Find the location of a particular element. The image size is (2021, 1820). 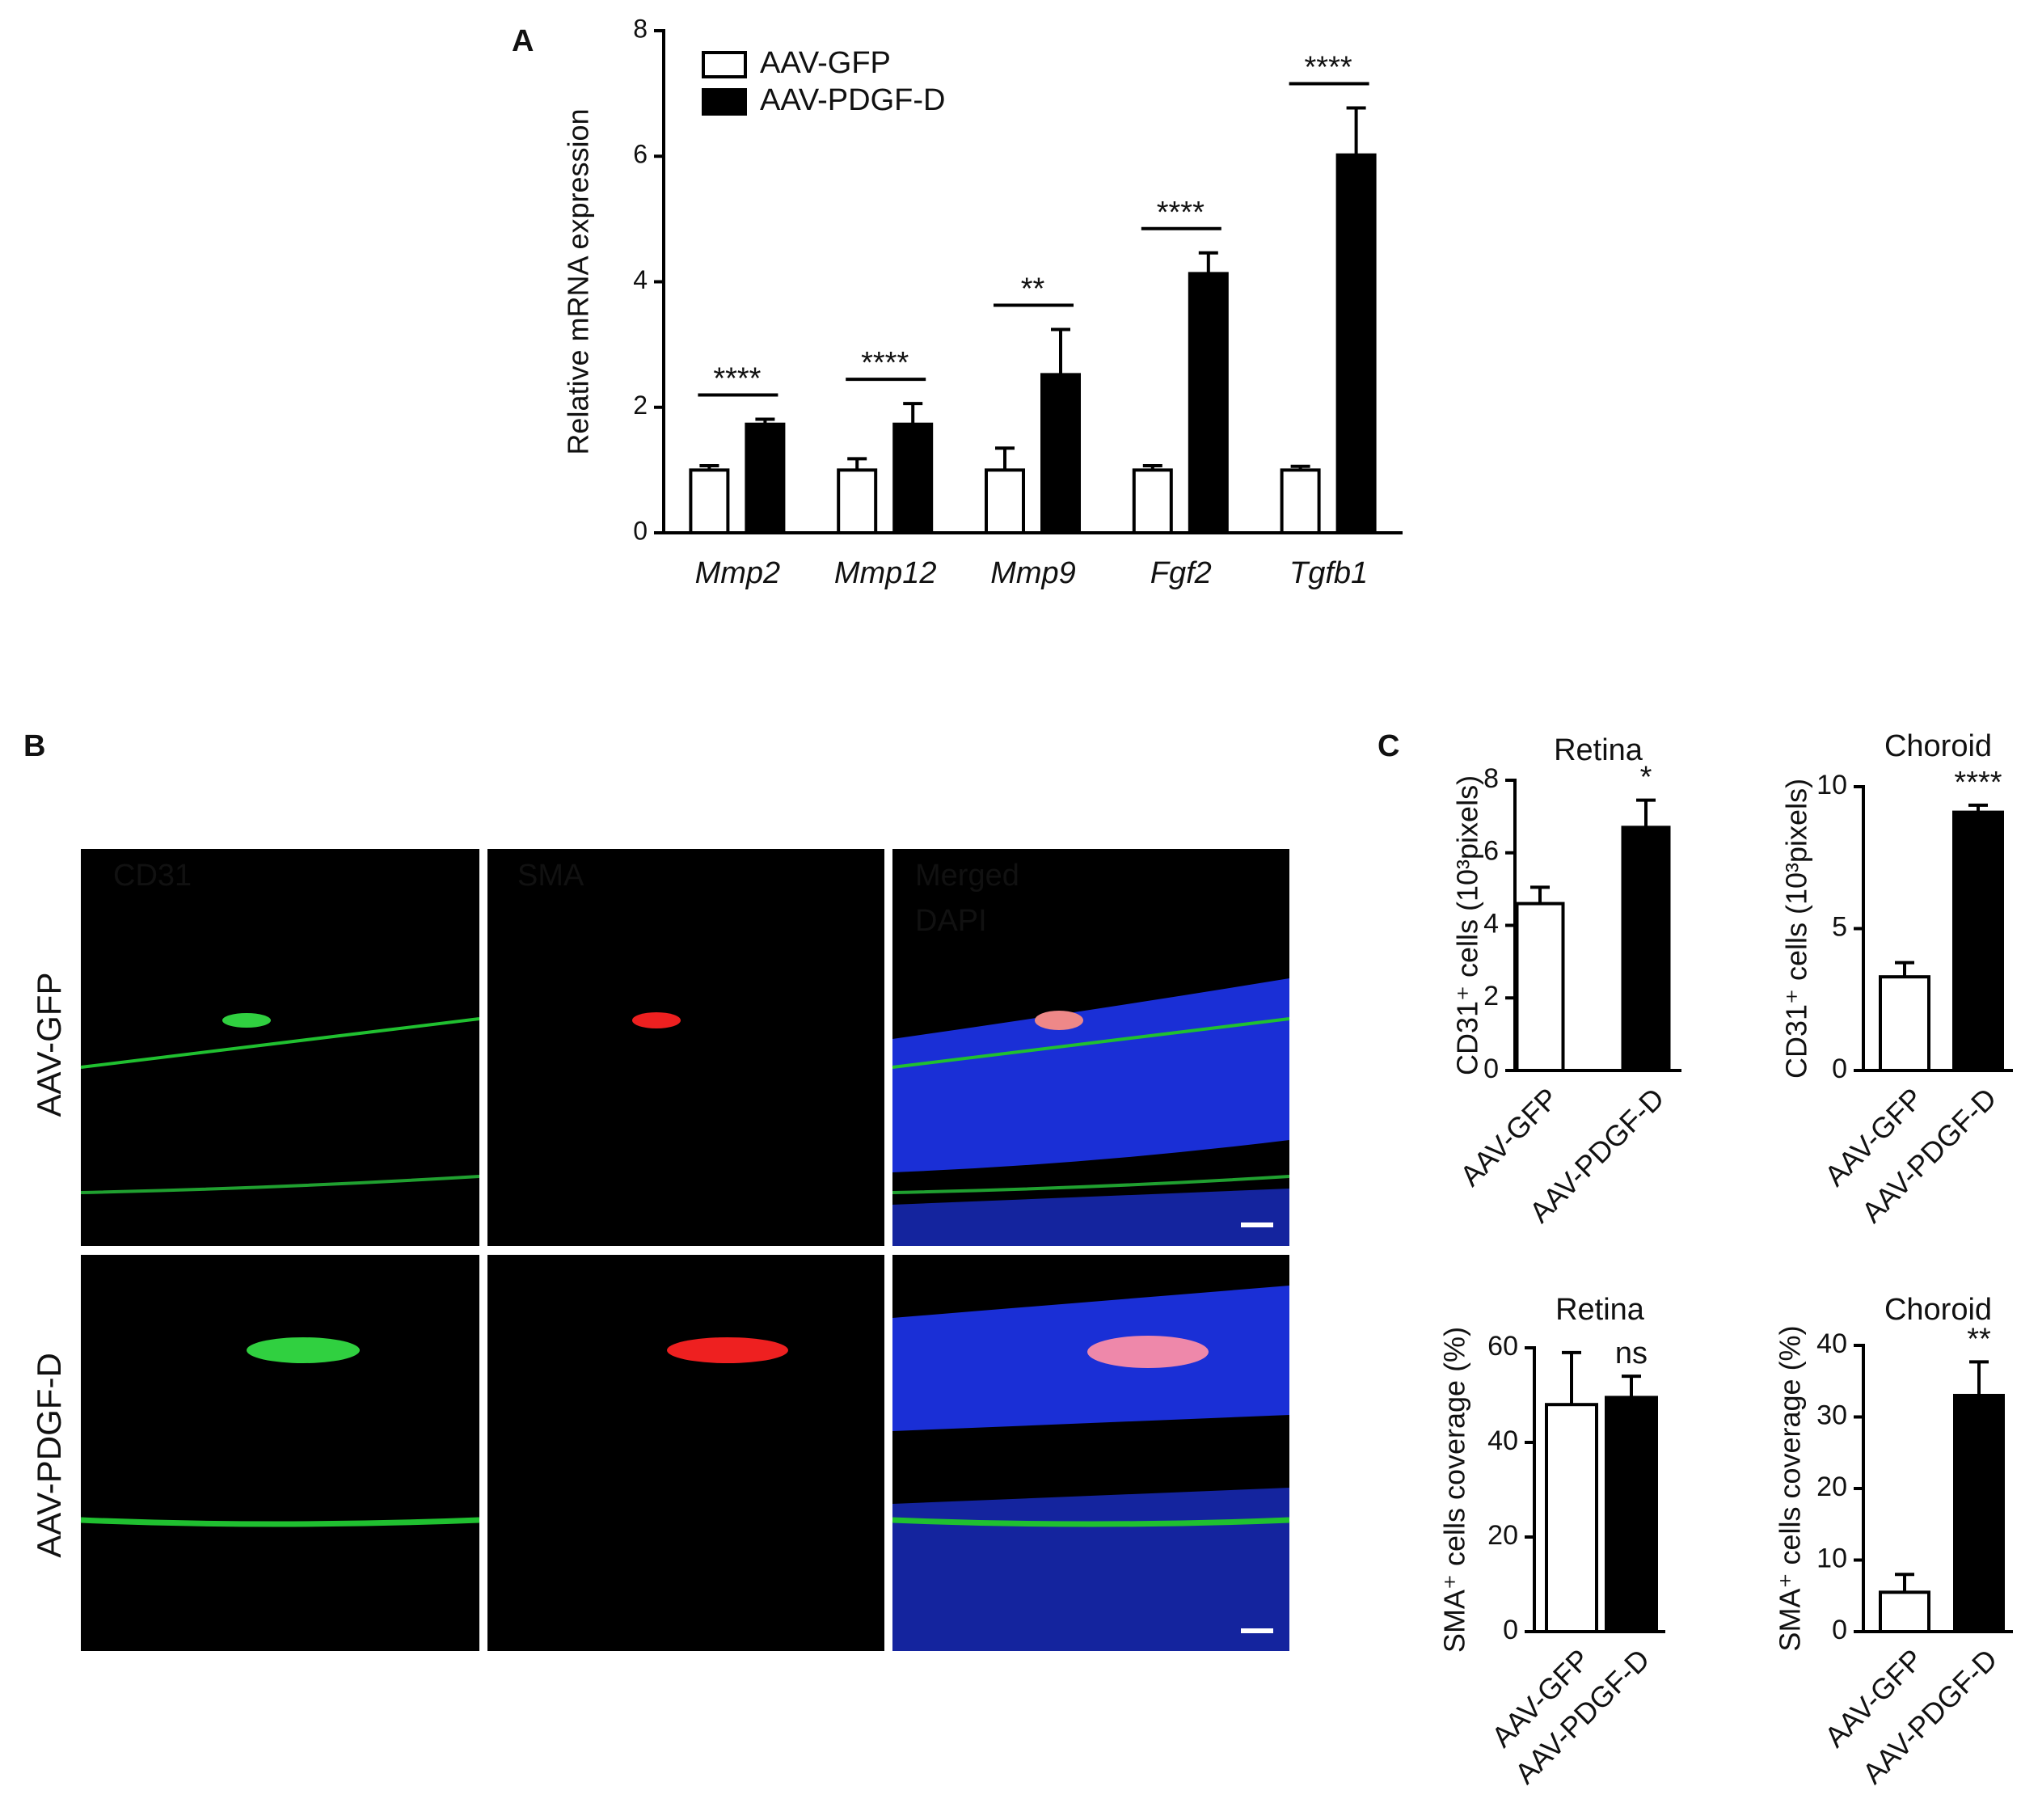

x-tick-label: Mmp2 is located at coordinates (738, 573).